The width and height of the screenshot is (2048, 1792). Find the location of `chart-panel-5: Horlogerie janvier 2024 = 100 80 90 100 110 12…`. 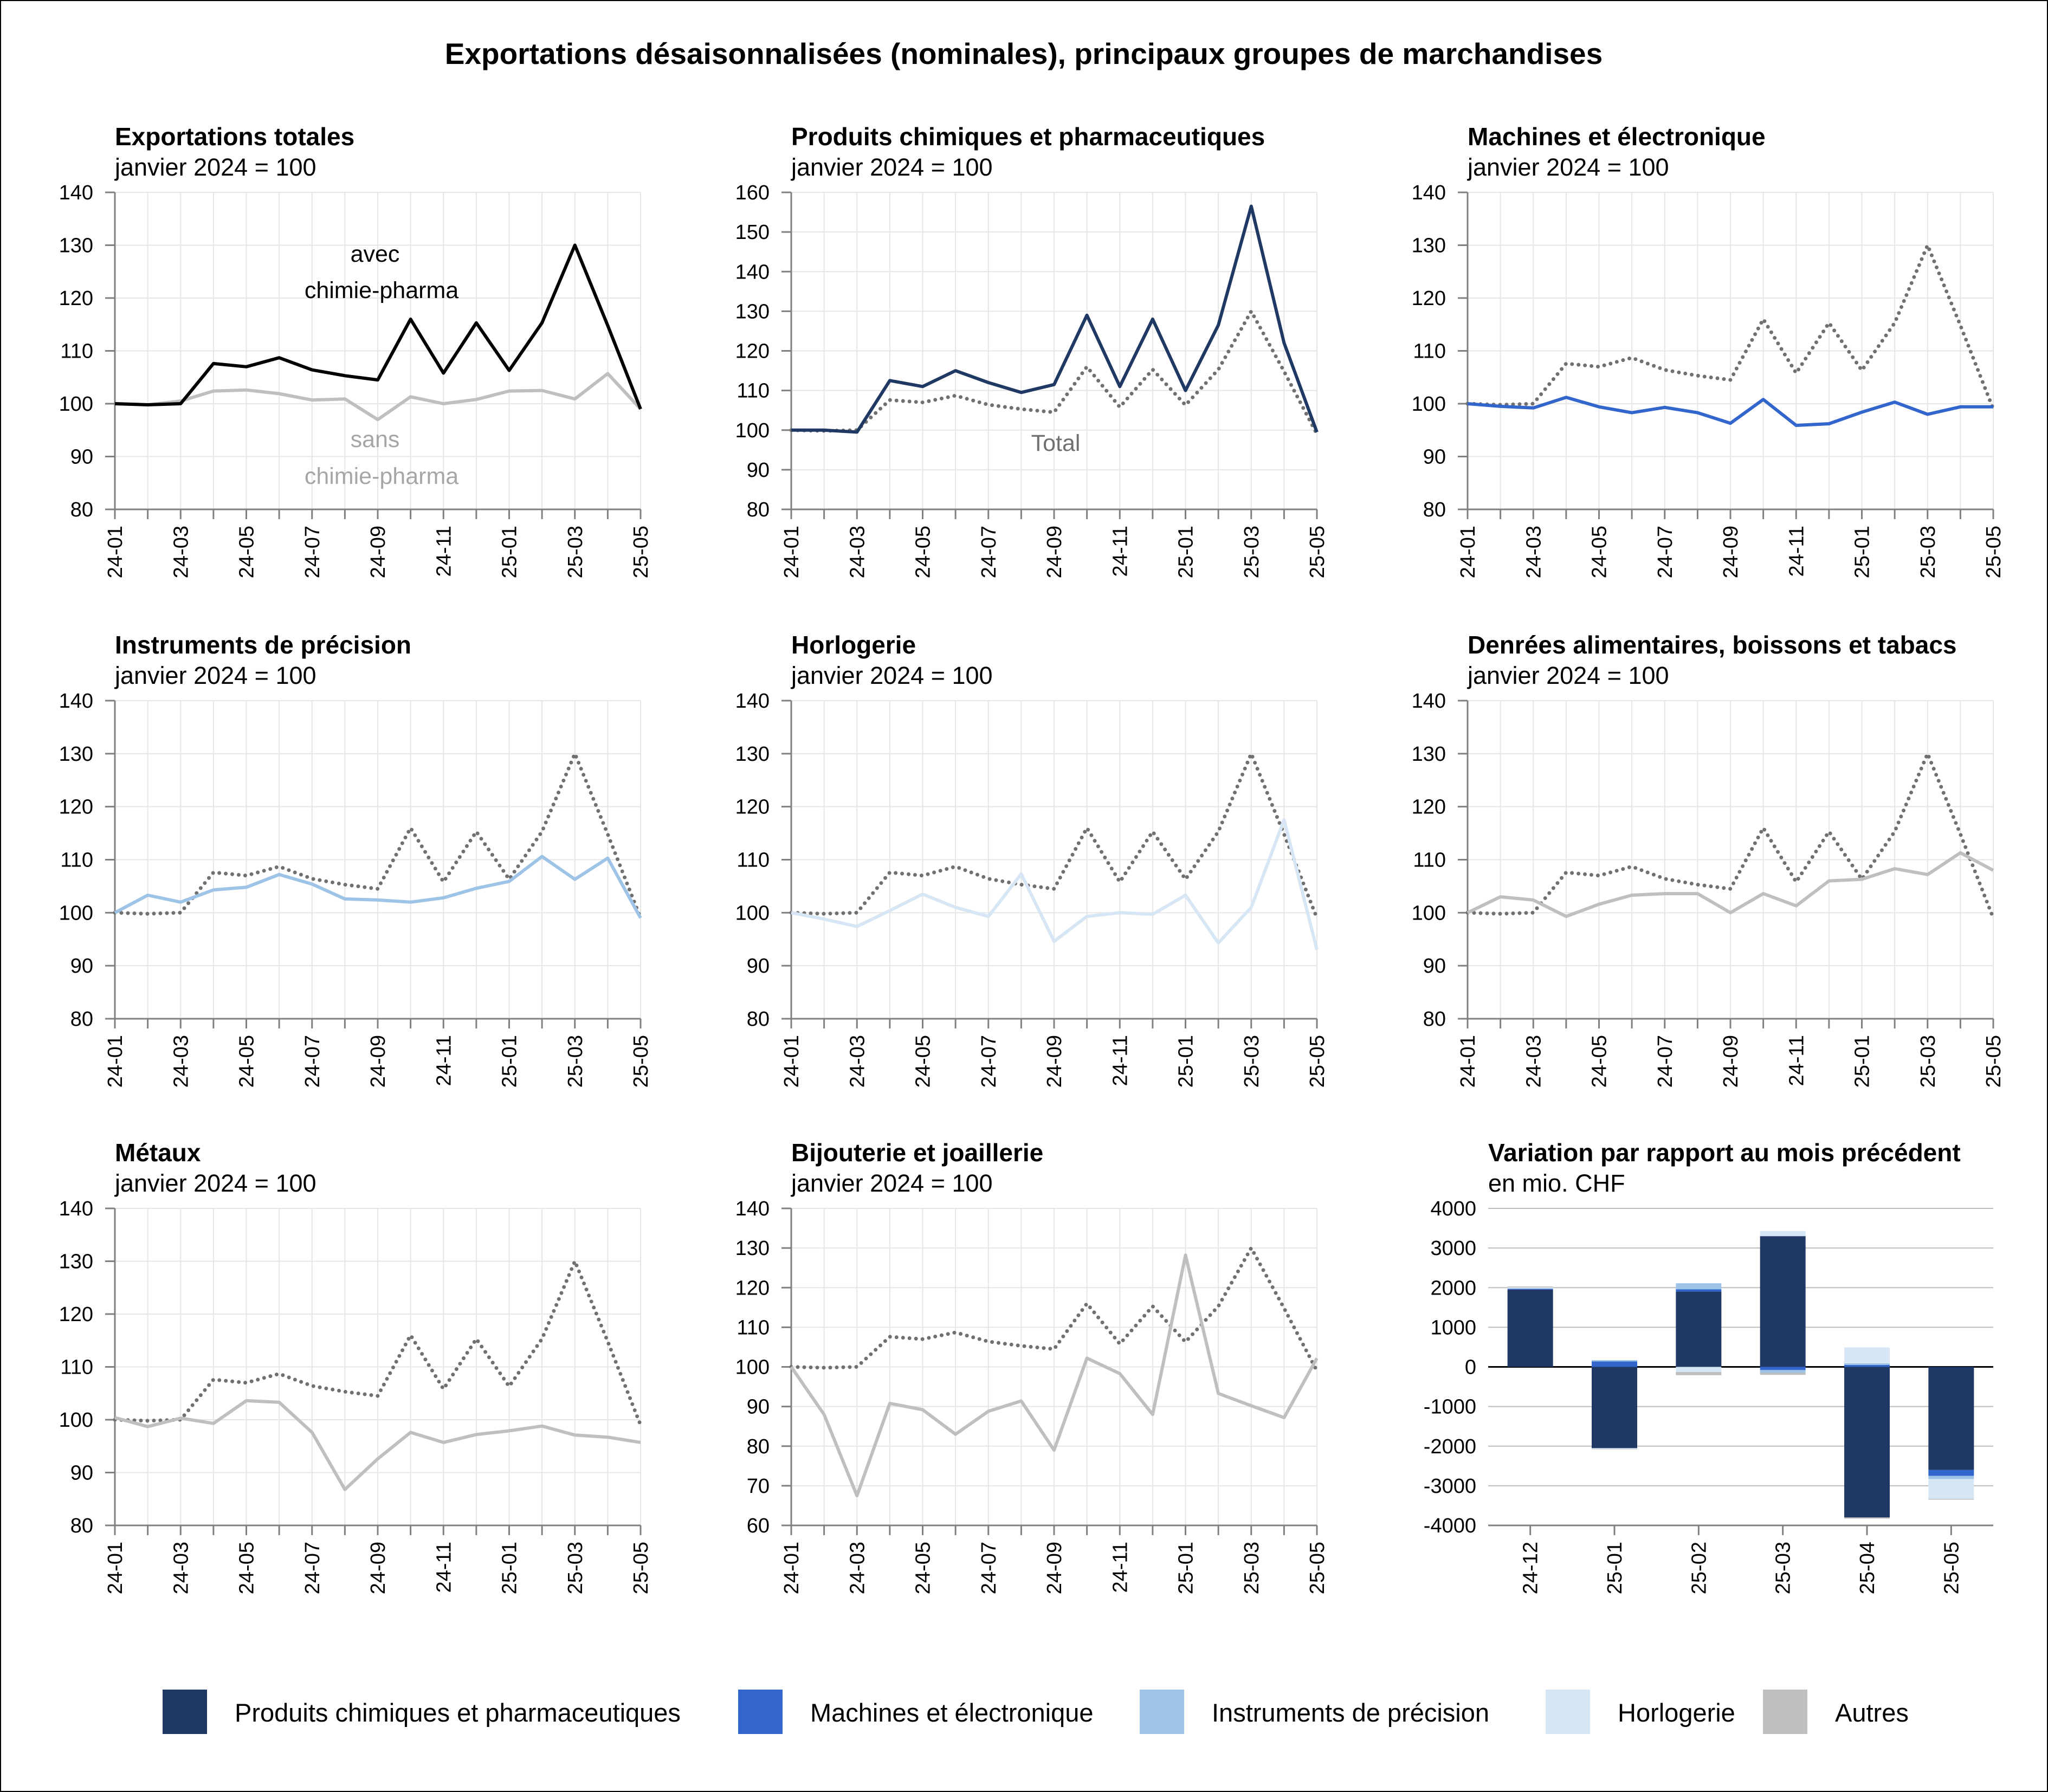

chart-panel-5: Horlogerie janvier 2024 = 100 80 90 100 110 12… is located at coordinates (1032, 859).